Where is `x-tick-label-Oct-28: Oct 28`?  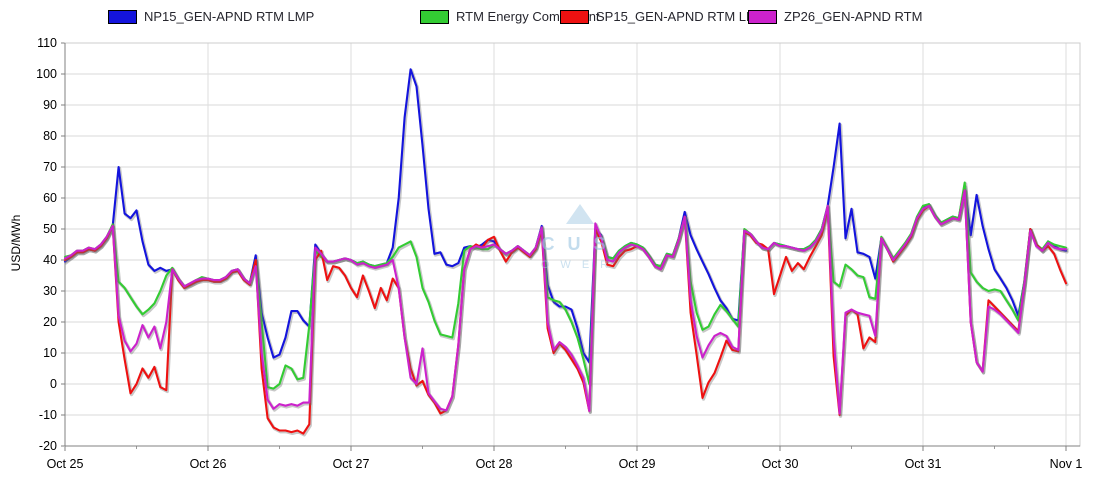
x-tick-label-Oct-28: Oct 28 is located at coordinates (494, 464).